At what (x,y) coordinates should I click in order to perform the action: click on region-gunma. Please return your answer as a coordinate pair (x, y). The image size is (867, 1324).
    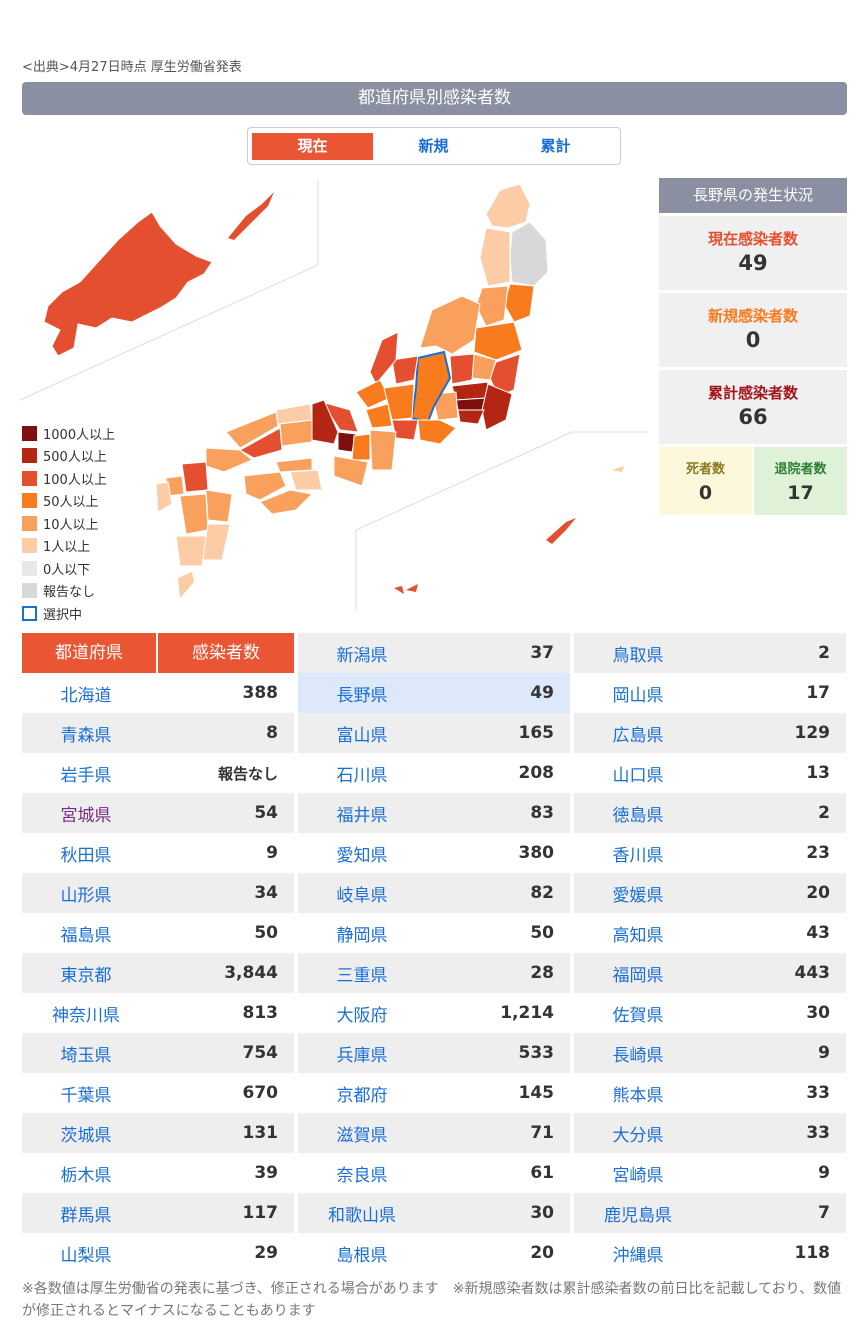
    Looking at the image, I should click on (462, 369).